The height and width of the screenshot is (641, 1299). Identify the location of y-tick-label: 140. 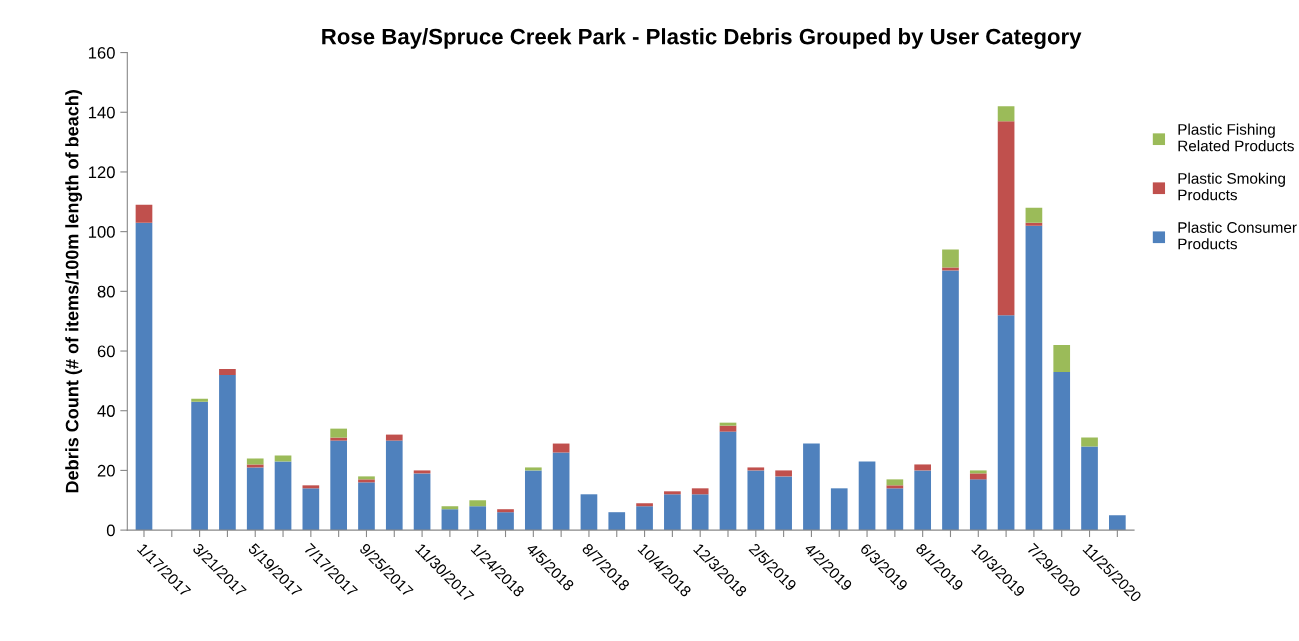
(101, 112).